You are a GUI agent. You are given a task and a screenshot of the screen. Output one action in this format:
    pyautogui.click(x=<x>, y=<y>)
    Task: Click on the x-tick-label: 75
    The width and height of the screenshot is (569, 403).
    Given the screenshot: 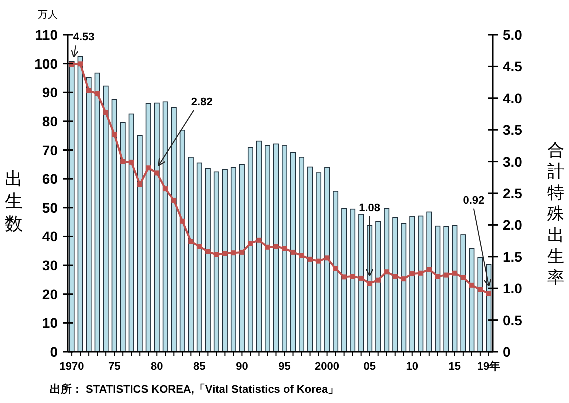 What is the action you would take?
    pyautogui.click(x=114, y=367)
    